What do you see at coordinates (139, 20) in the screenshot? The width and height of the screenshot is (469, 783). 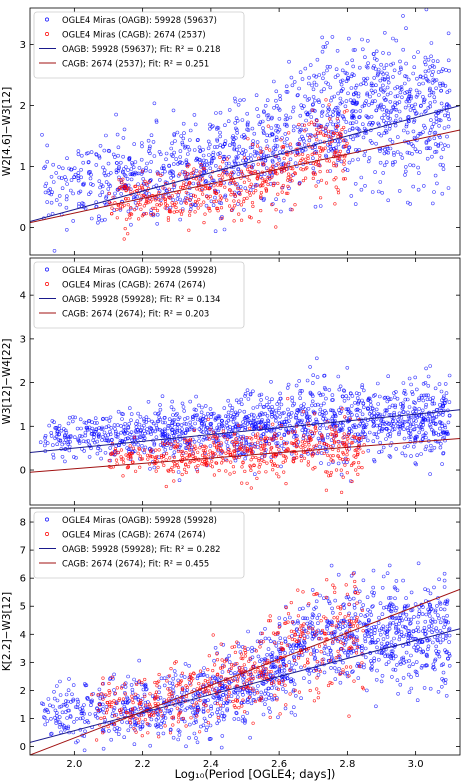 I see `legend-entry: OGLE4 Miras (OAGB): 59928 (59637)` at bounding box center [139, 20].